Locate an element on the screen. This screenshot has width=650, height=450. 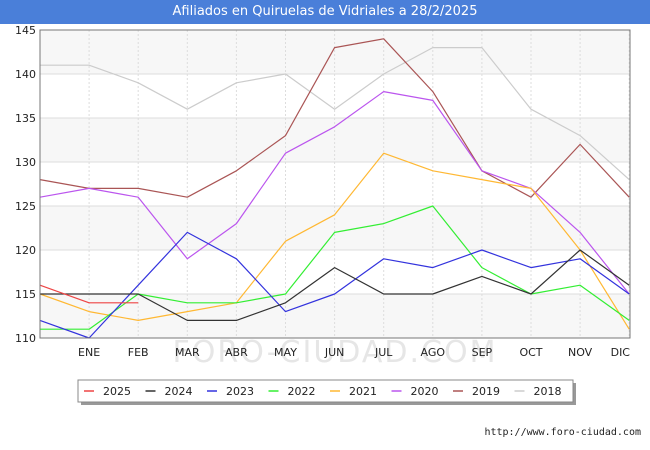
x-tick-label: NOV is located at coordinates (580, 352).